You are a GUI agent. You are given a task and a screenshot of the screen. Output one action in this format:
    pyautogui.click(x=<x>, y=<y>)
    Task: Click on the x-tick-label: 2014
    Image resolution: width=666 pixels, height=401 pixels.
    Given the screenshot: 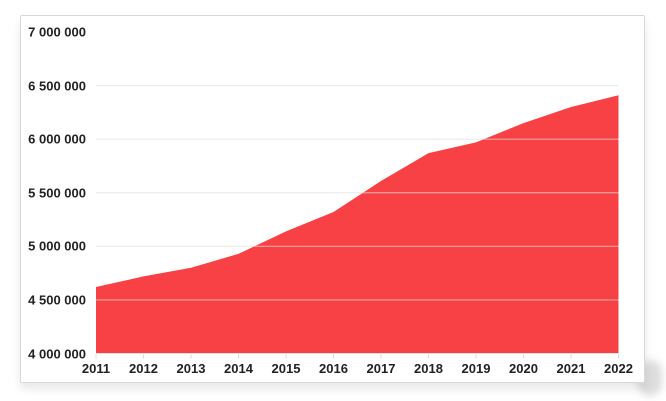 What is the action you would take?
    pyautogui.click(x=238, y=368)
    